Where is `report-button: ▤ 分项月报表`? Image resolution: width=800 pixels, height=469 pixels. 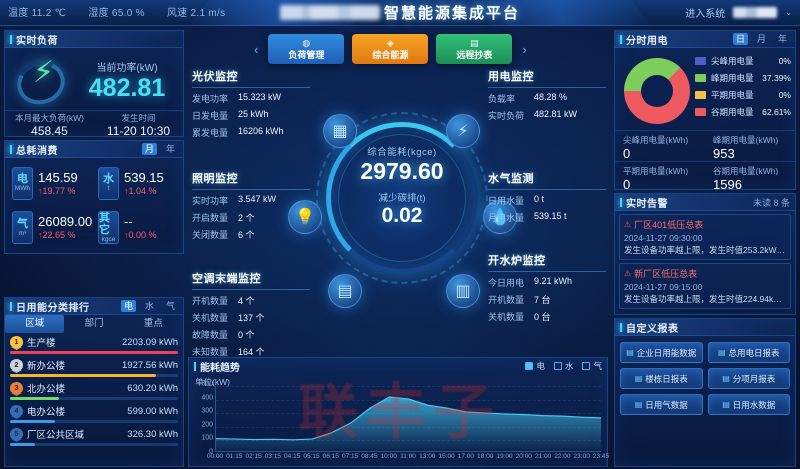 report-button: ▤ 分项月报表 is located at coordinates (748, 378).